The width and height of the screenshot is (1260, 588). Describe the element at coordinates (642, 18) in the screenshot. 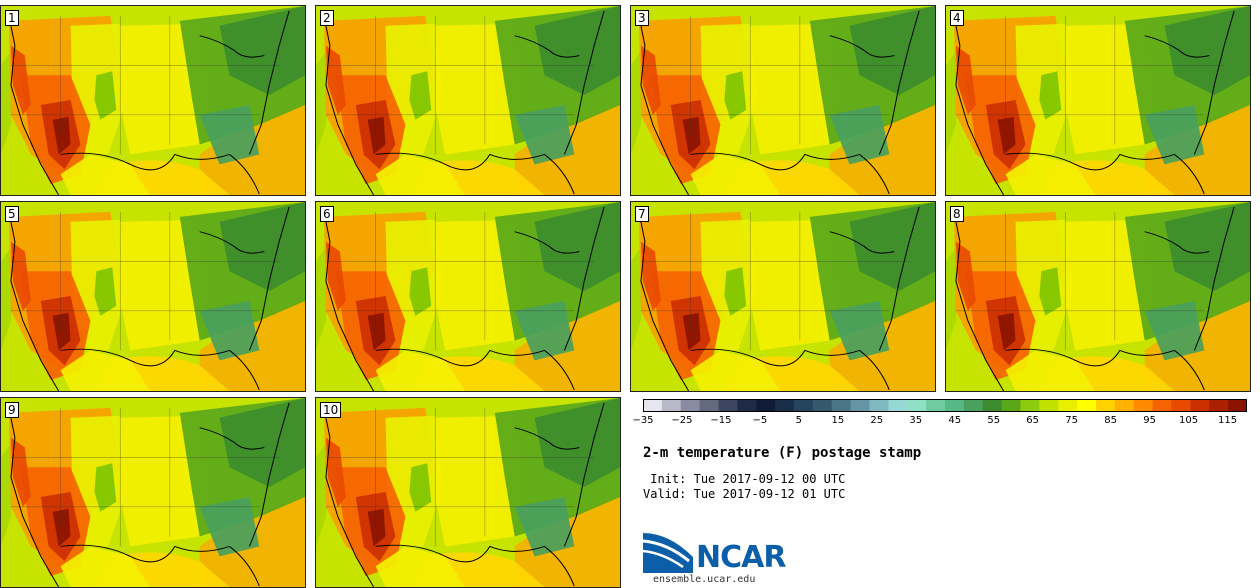

I see `member-label-3: 3` at that location.